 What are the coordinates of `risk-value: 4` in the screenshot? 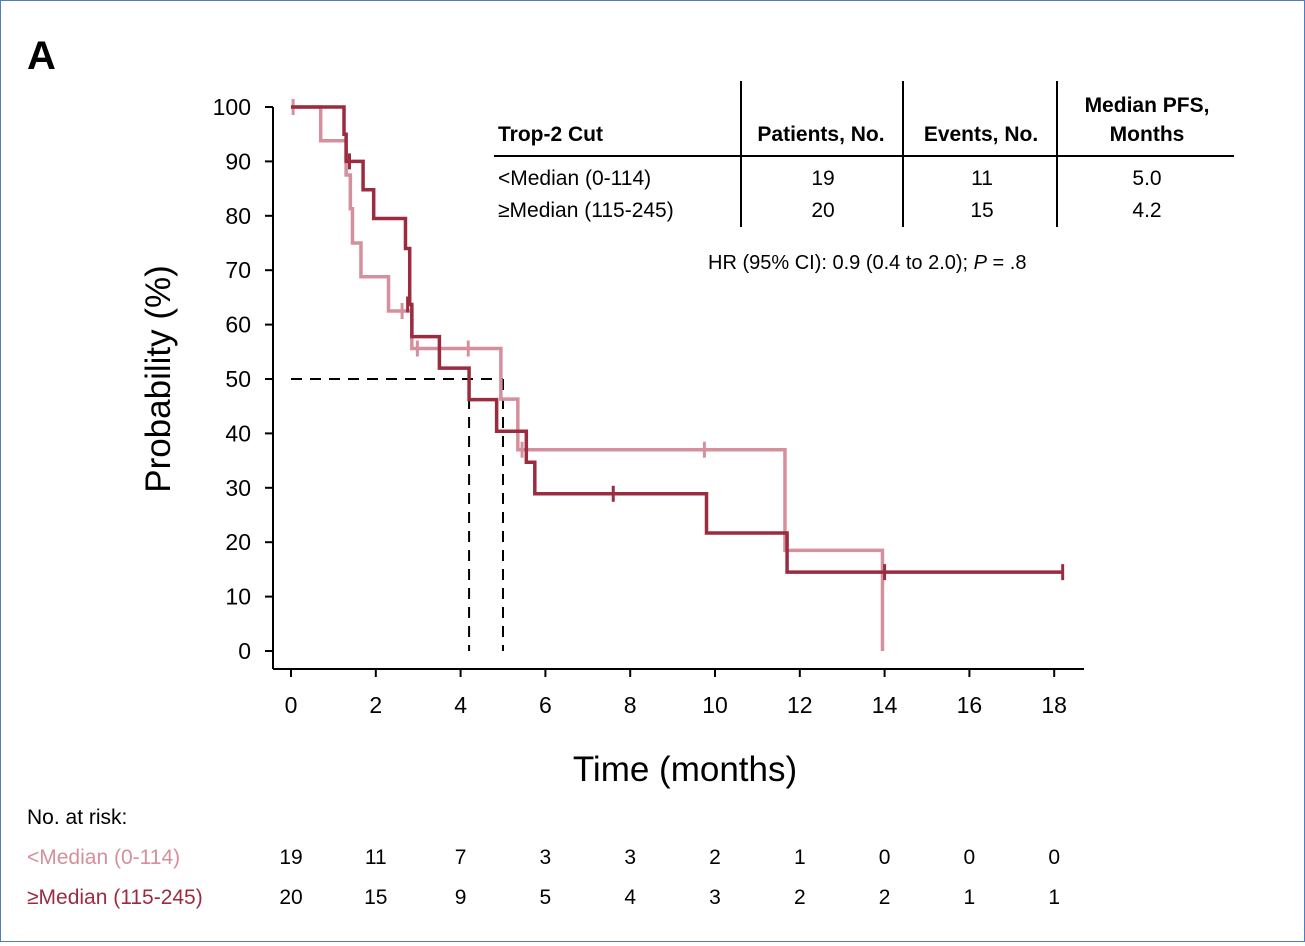 It's located at (630, 897).